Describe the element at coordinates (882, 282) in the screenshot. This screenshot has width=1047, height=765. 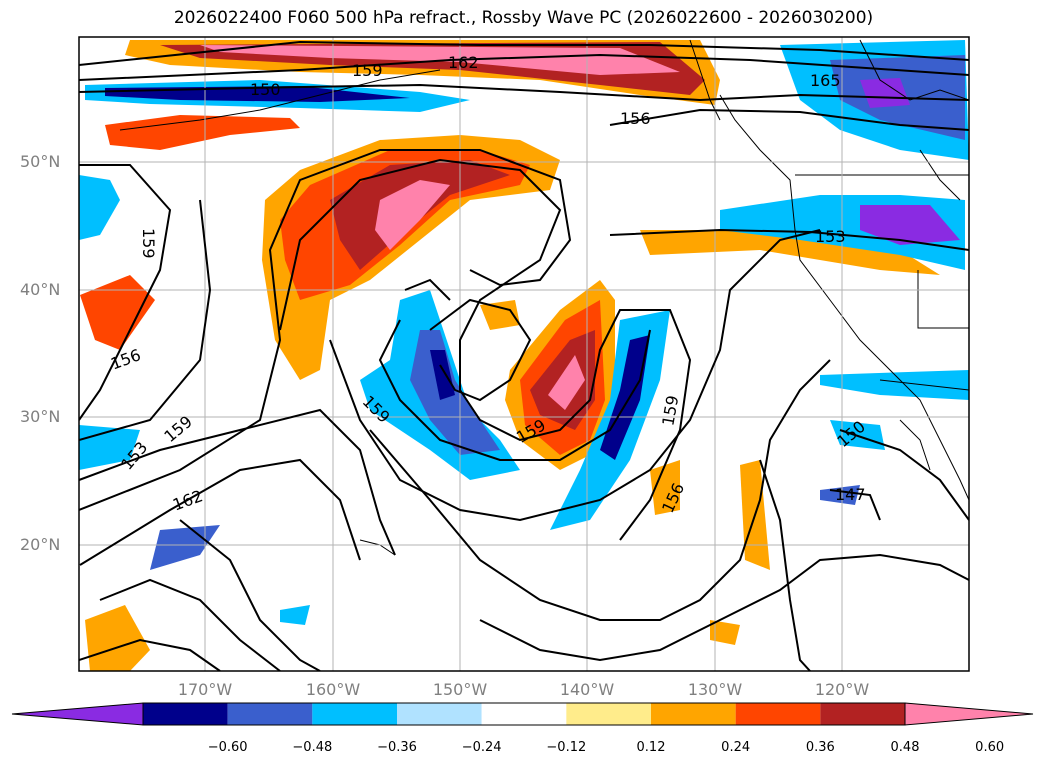
I see `borders` at that location.